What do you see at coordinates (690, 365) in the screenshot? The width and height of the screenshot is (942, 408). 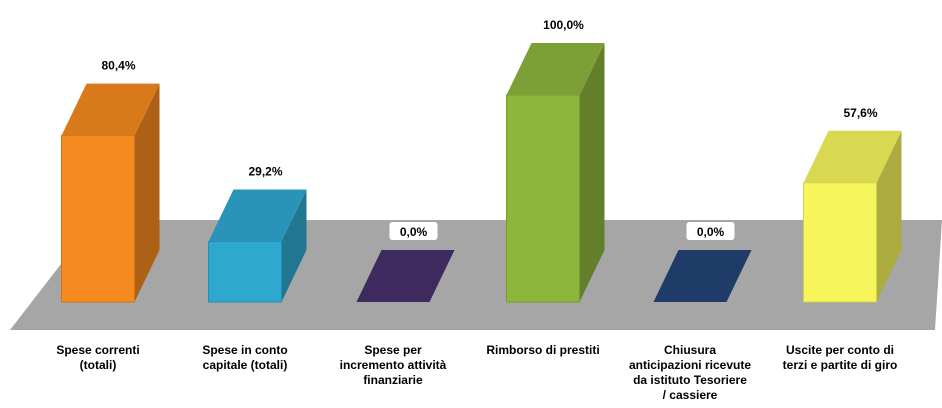 I see `label-line: anticipazioni ricevute` at bounding box center [690, 365].